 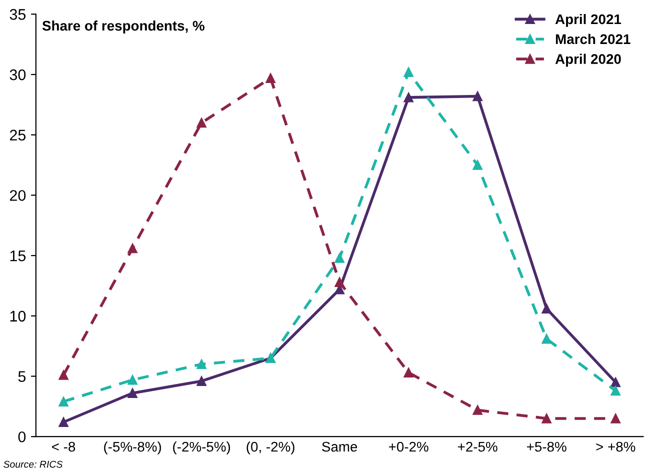 I want to click on x-tick-label: (0, -2%), so click(x=270, y=447).